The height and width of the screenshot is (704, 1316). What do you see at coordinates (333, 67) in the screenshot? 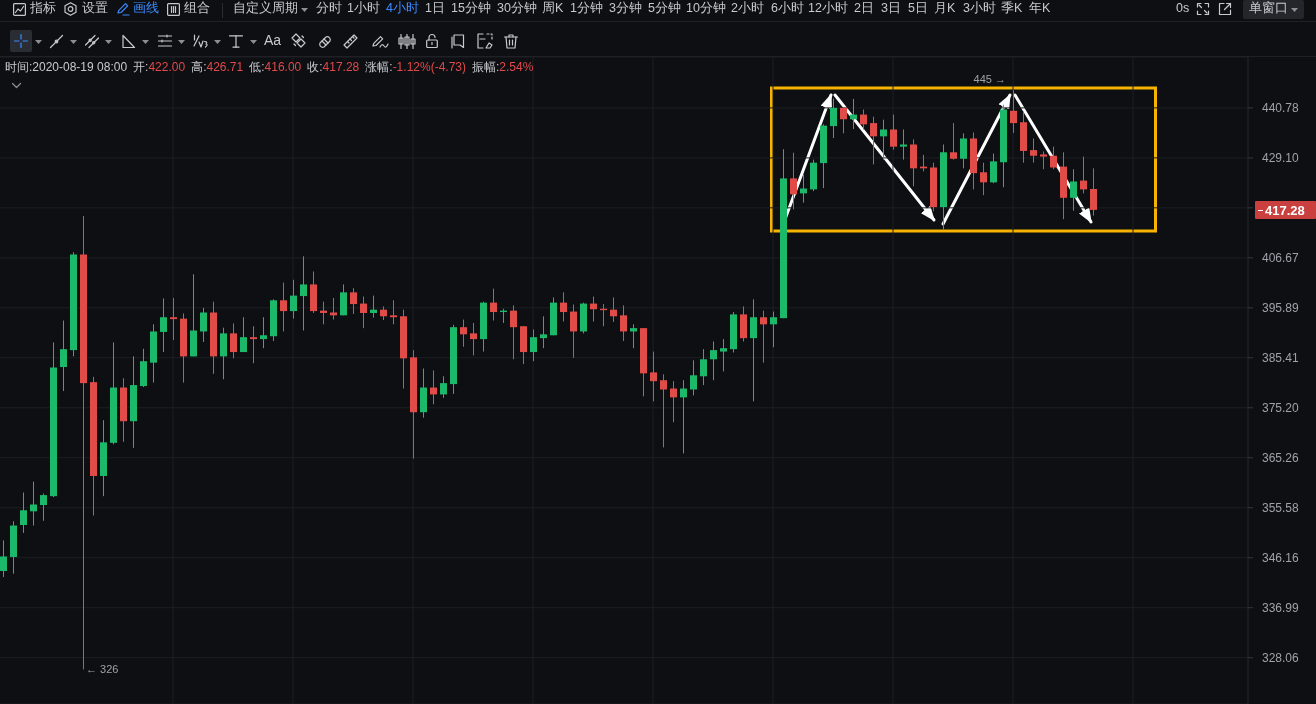
I see `annotation: 收:417.28` at bounding box center [333, 67].